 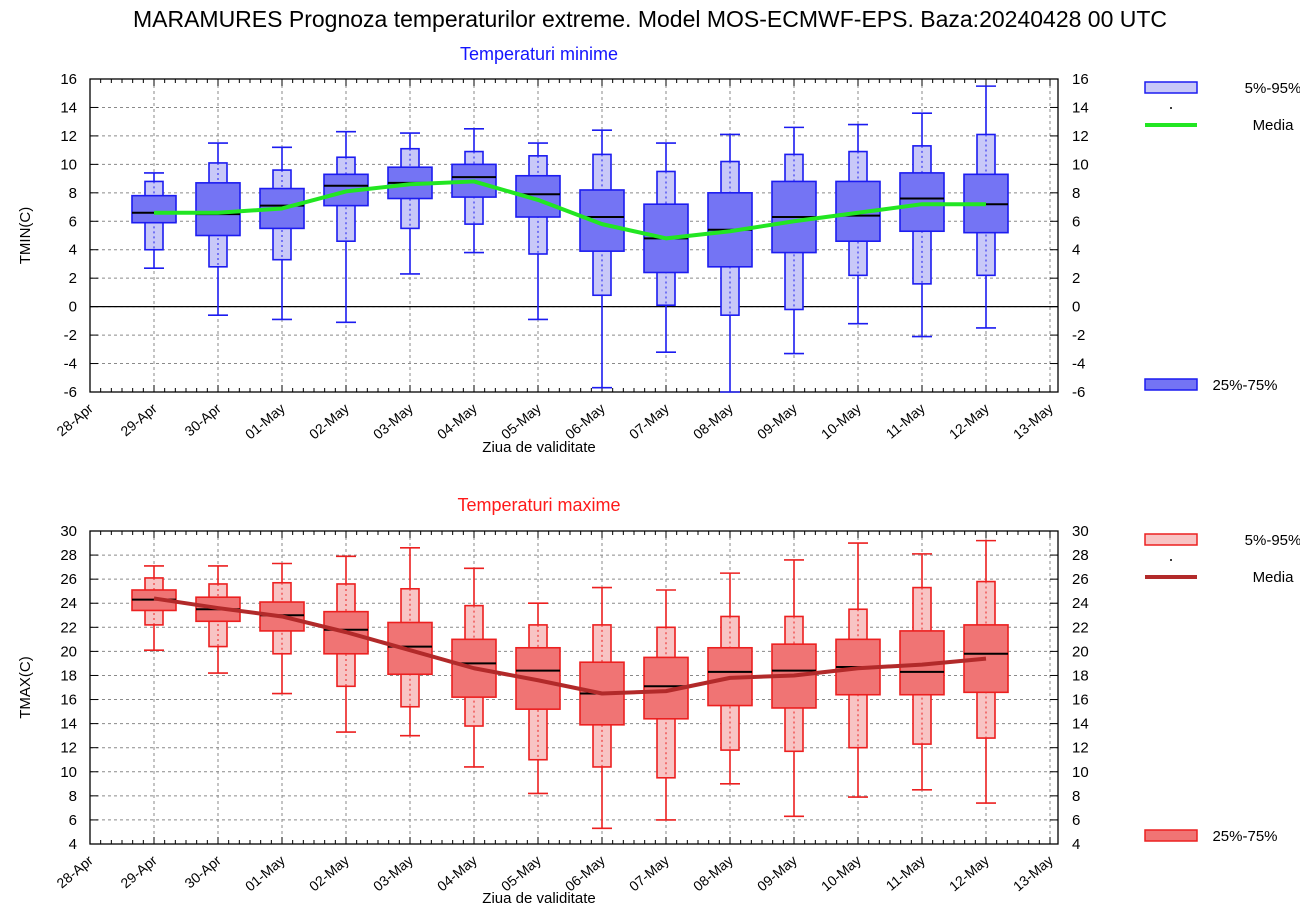 I want to click on y-tick-label-left: 14, so click(x=68, y=724).